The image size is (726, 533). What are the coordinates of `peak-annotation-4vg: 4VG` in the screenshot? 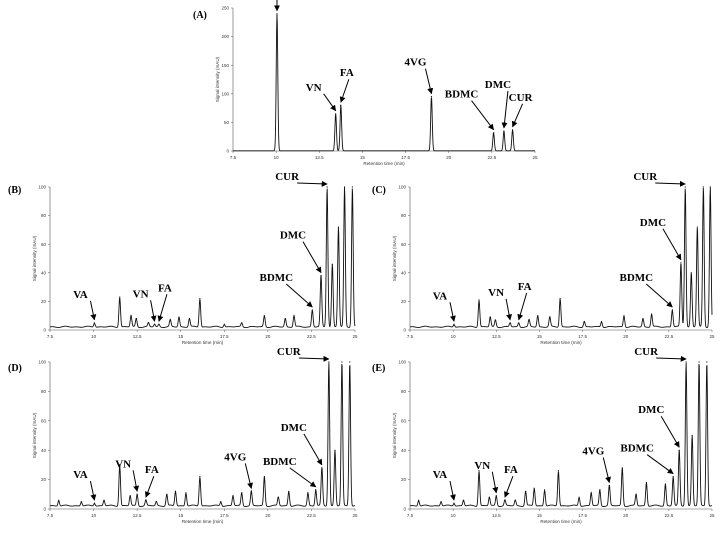 It's located at (593, 451).